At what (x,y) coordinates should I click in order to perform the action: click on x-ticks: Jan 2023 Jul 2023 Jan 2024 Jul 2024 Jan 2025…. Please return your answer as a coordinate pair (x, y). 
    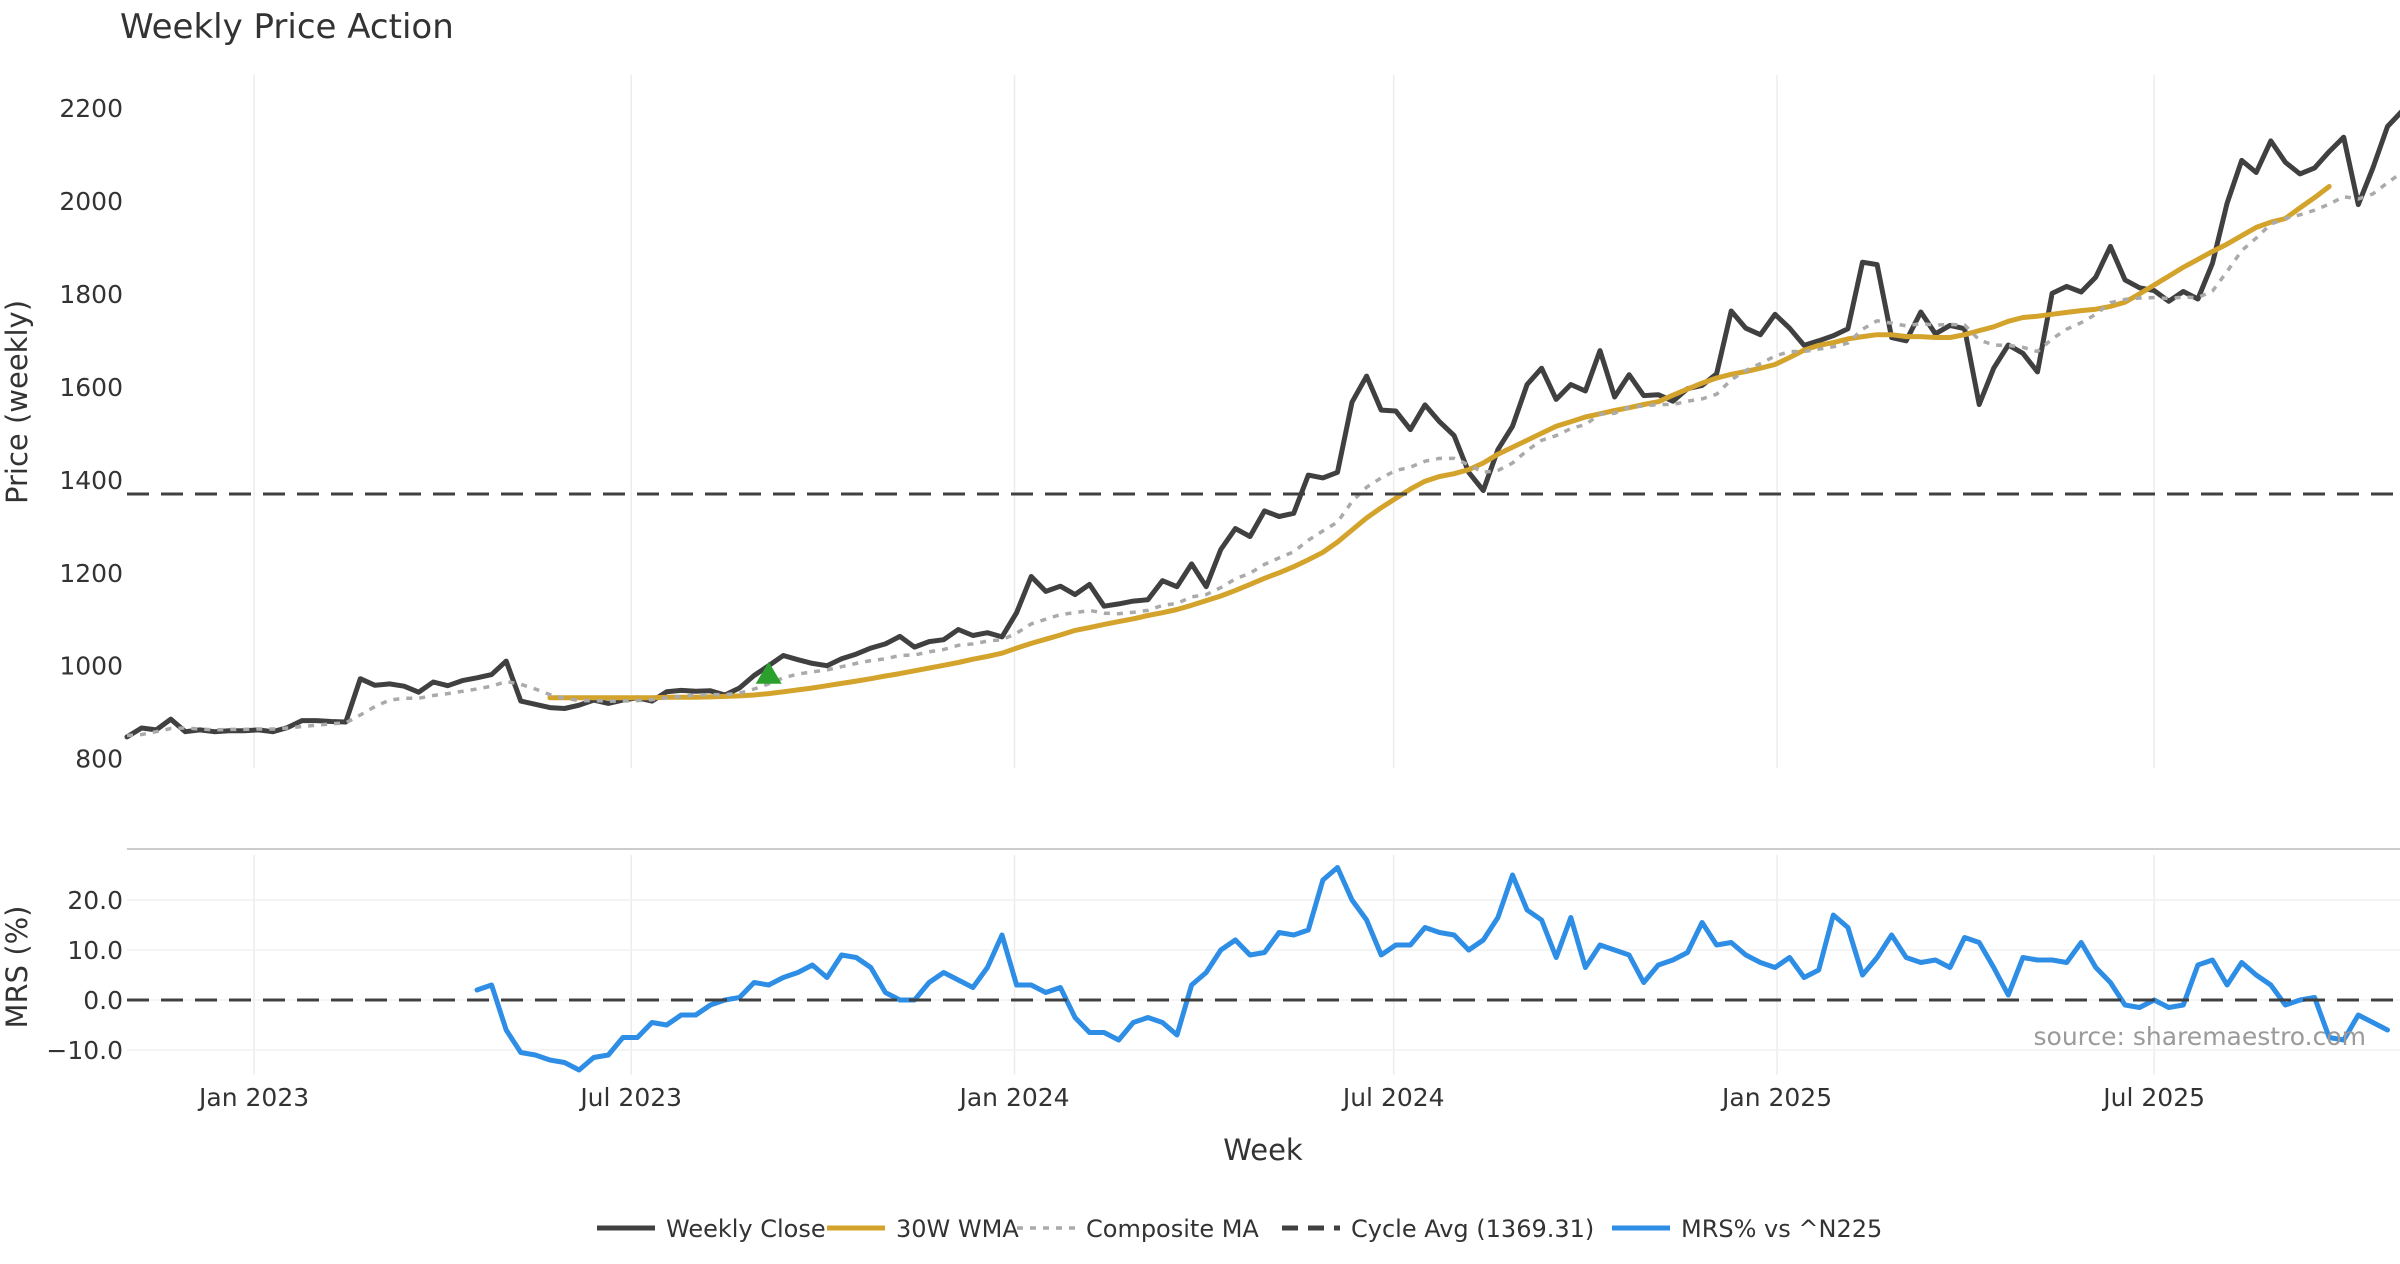
    Looking at the image, I should click on (1201, 1097).